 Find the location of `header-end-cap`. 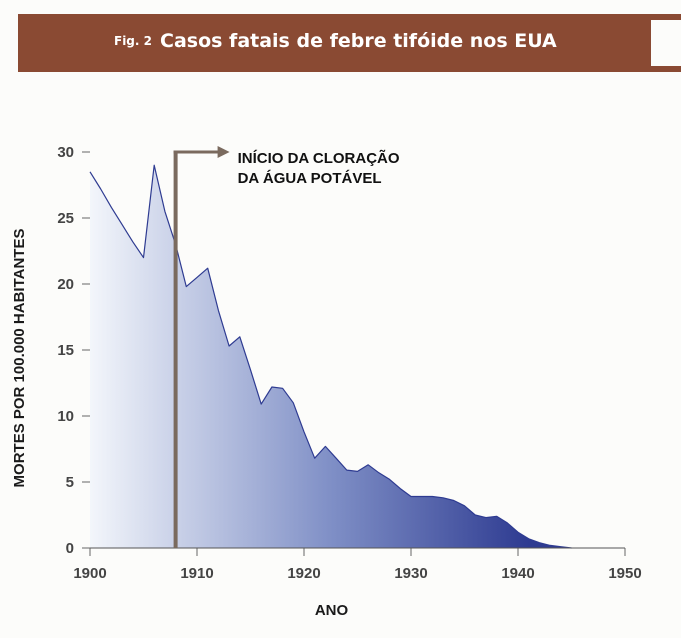

header-end-cap is located at coordinates (666, 43).